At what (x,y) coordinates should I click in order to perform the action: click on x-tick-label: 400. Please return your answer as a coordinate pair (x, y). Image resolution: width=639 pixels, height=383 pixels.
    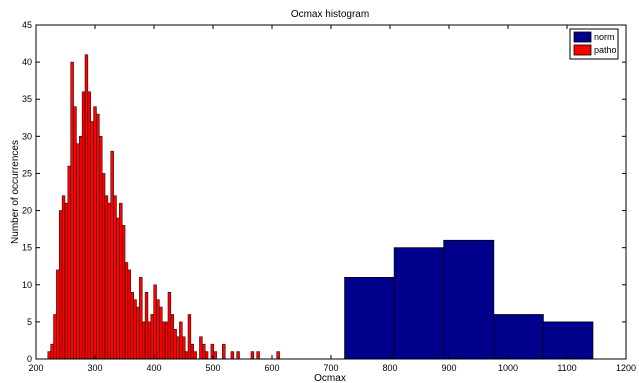
    Looking at the image, I should click on (153, 368).